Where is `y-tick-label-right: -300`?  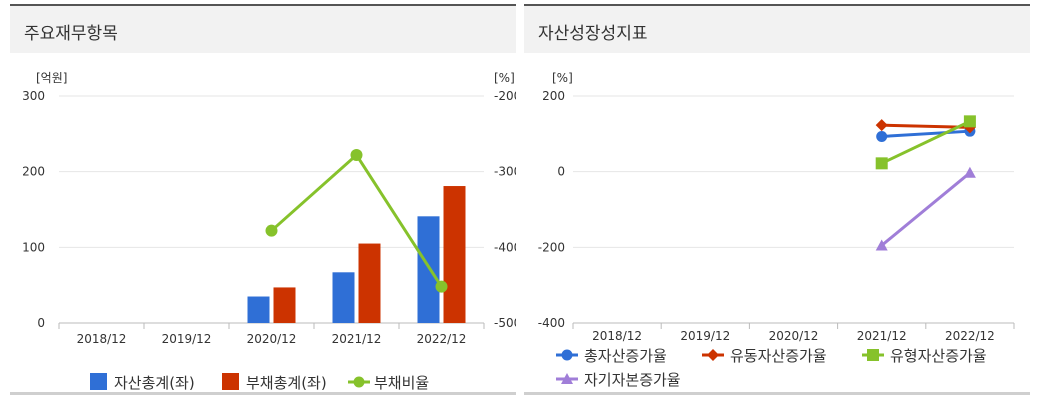 y-tick-label-right: -300 is located at coordinates (505, 172).